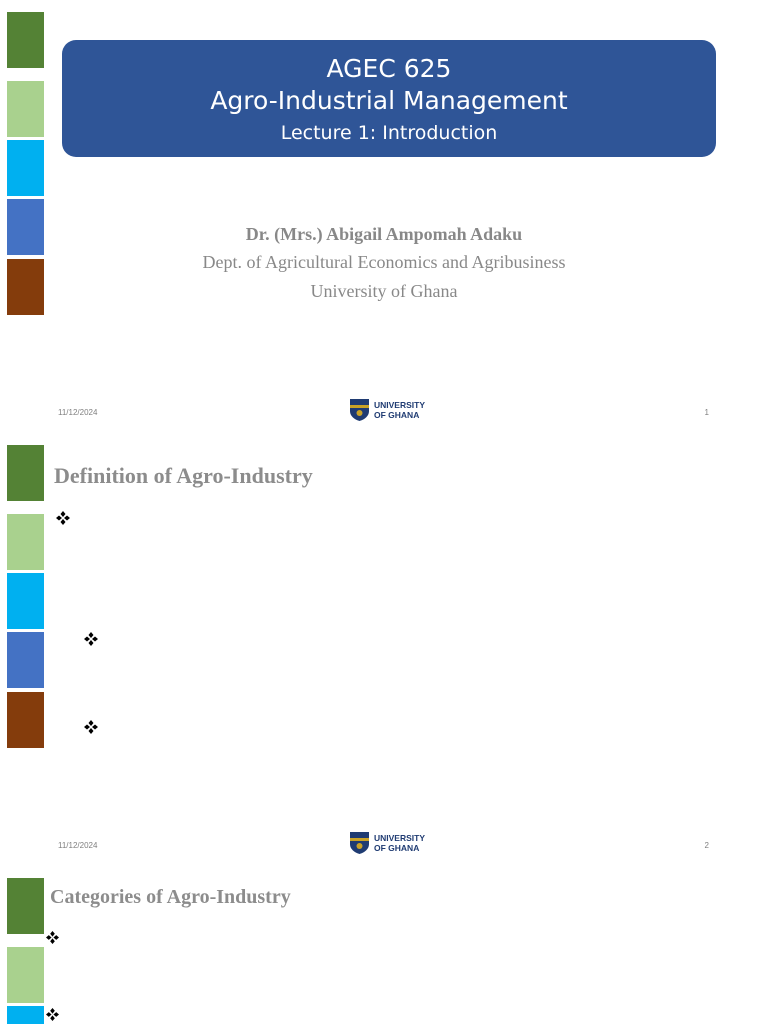  What do you see at coordinates (384, 234) in the screenshot?
I see `author-name: Dr. (Mrs.) Abigail Ampomah Adaku` at bounding box center [384, 234].